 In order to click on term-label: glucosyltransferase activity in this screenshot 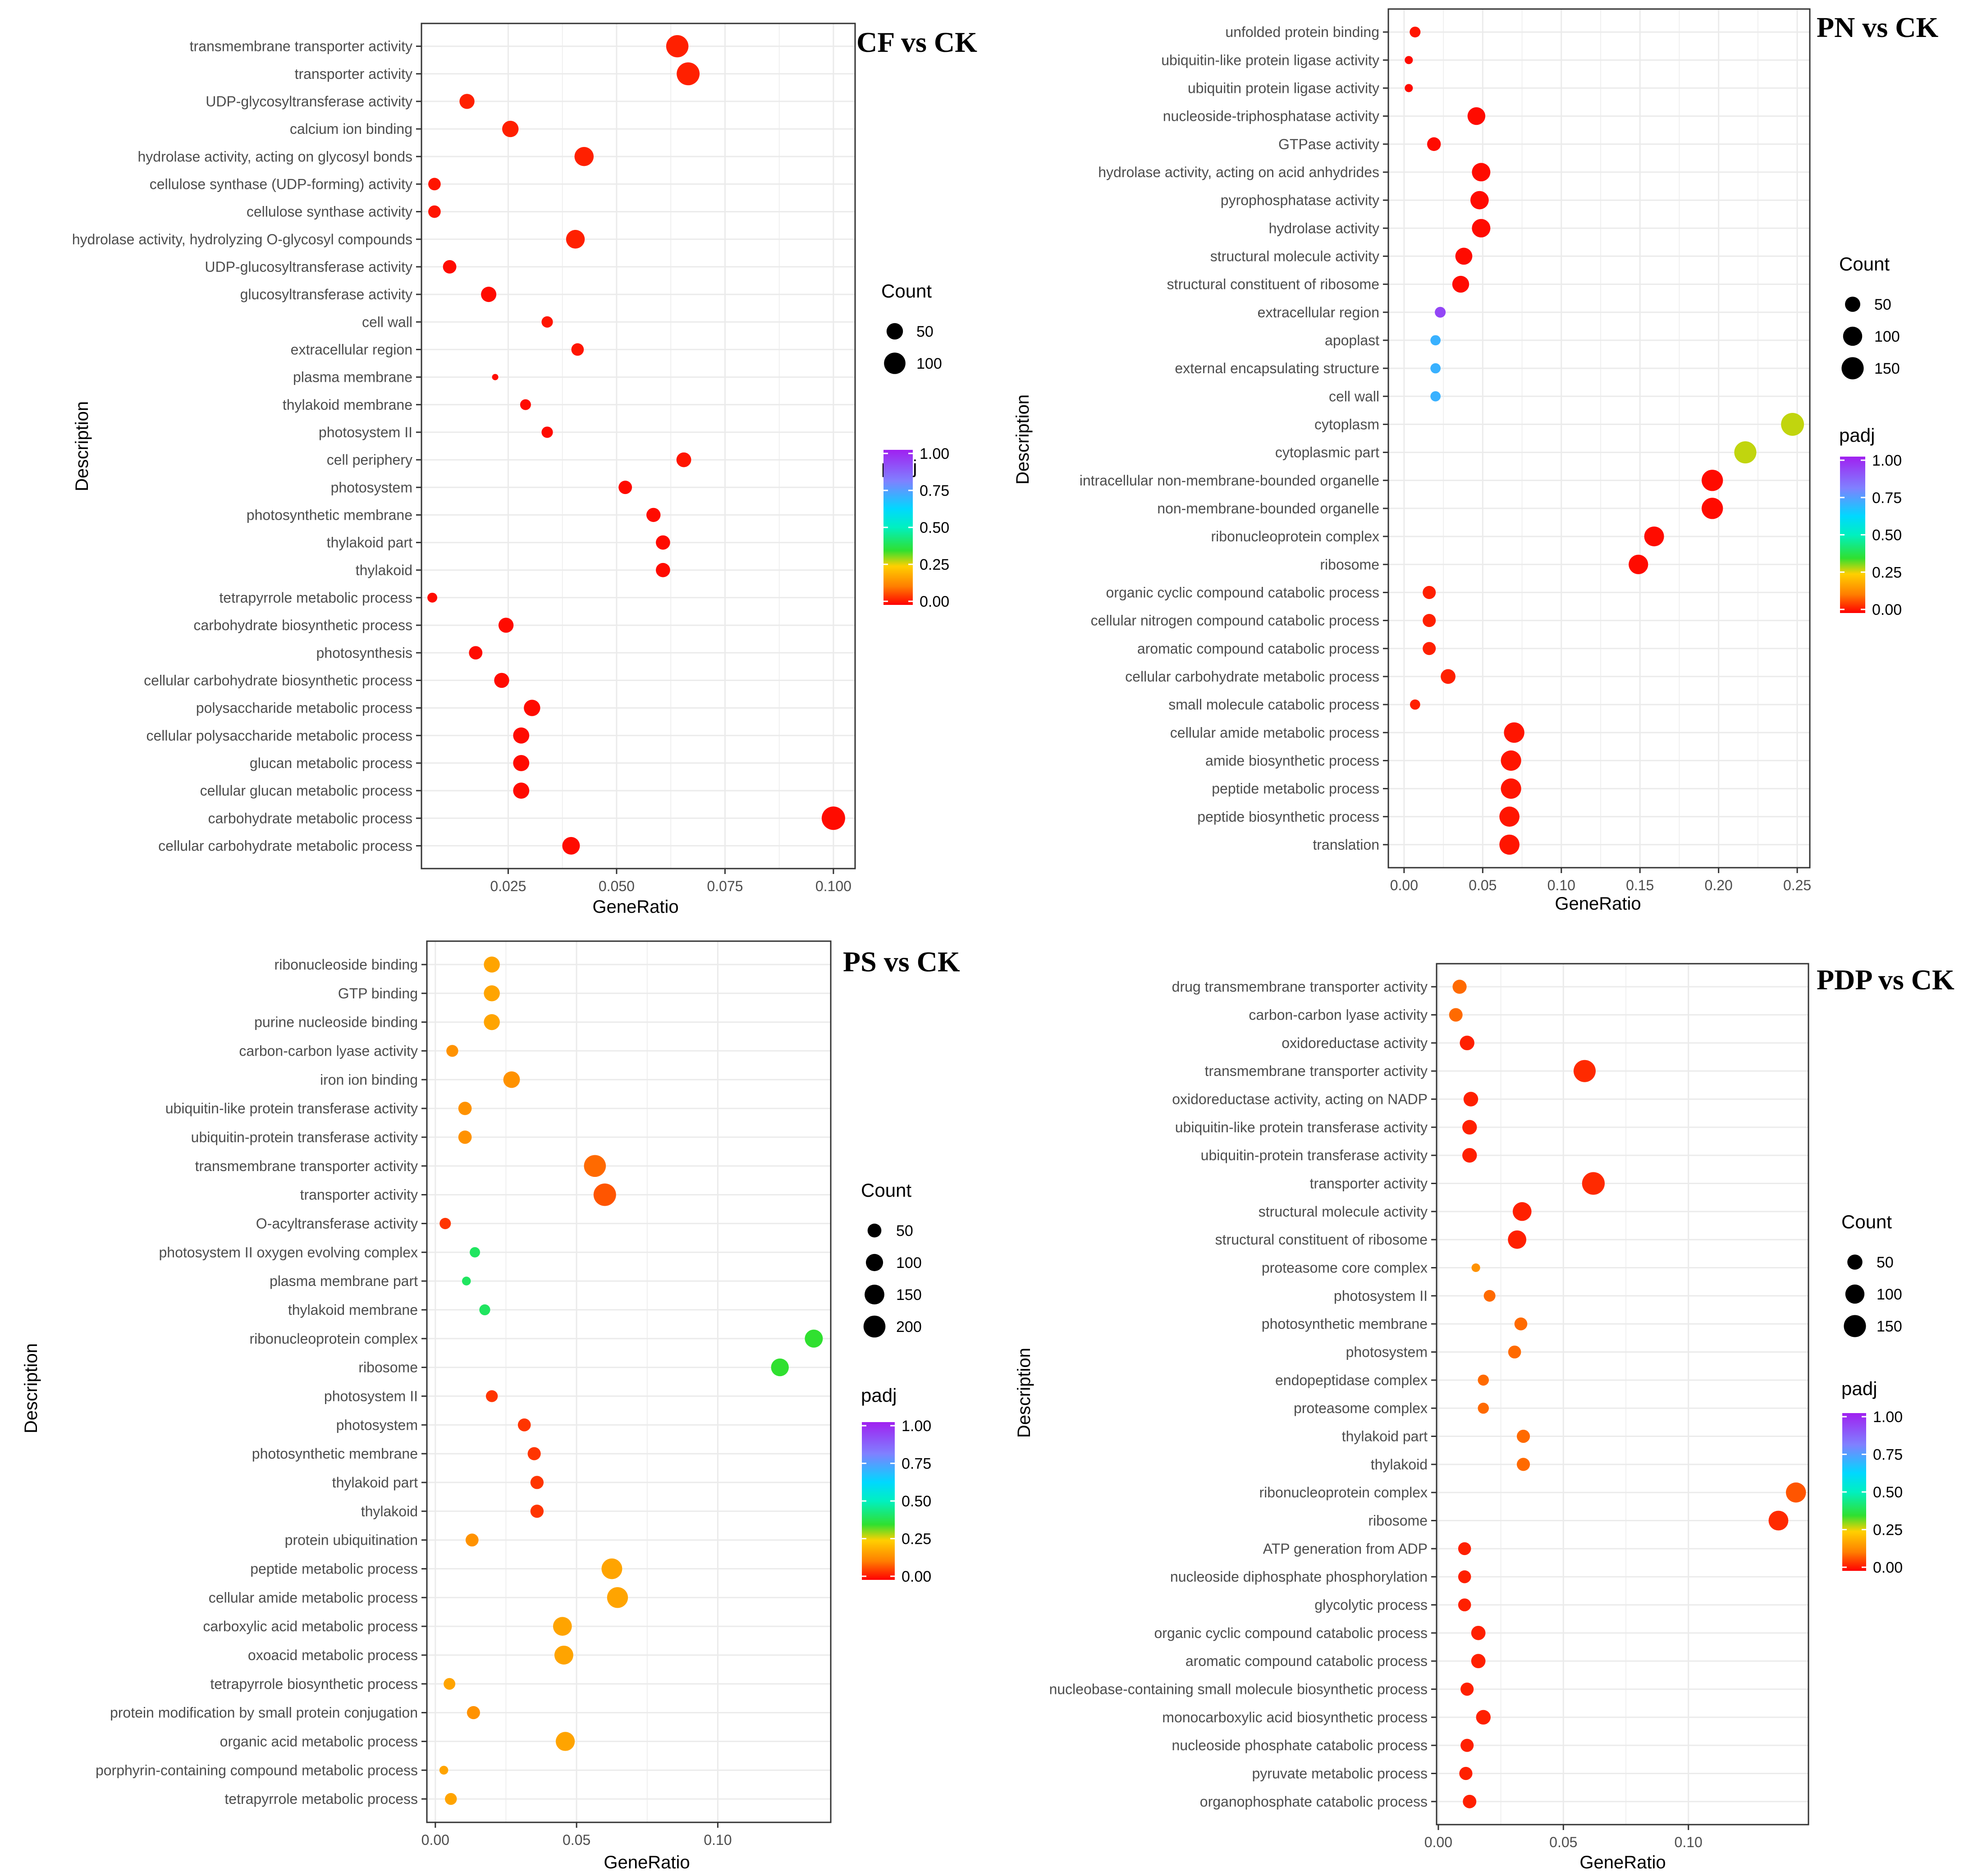, I will do `click(326, 294)`.